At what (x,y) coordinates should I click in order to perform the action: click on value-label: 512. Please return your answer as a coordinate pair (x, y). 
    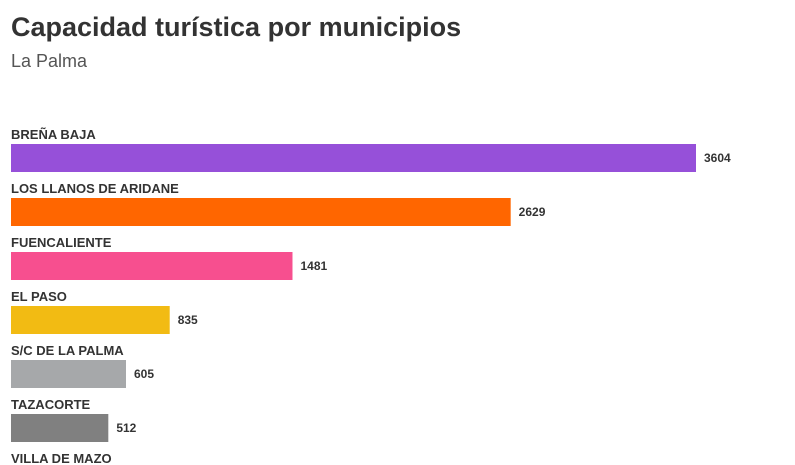
    Looking at the image, I should click on (126, 428).